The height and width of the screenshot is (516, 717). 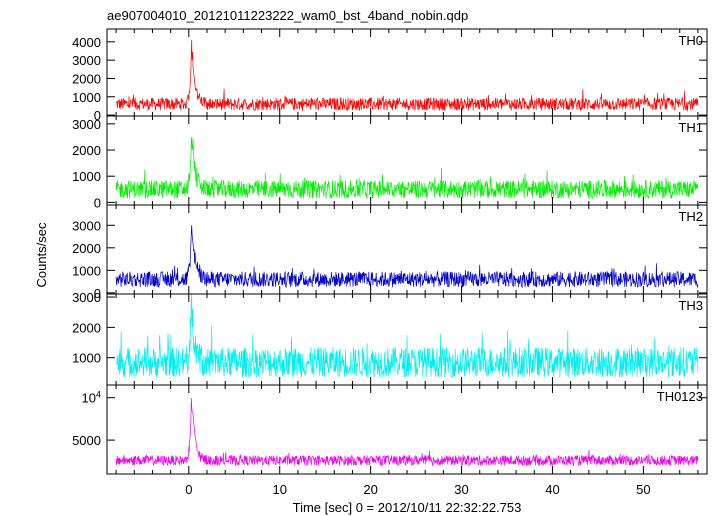 I want to click on series-line-th0, so click(x=407, y=75).